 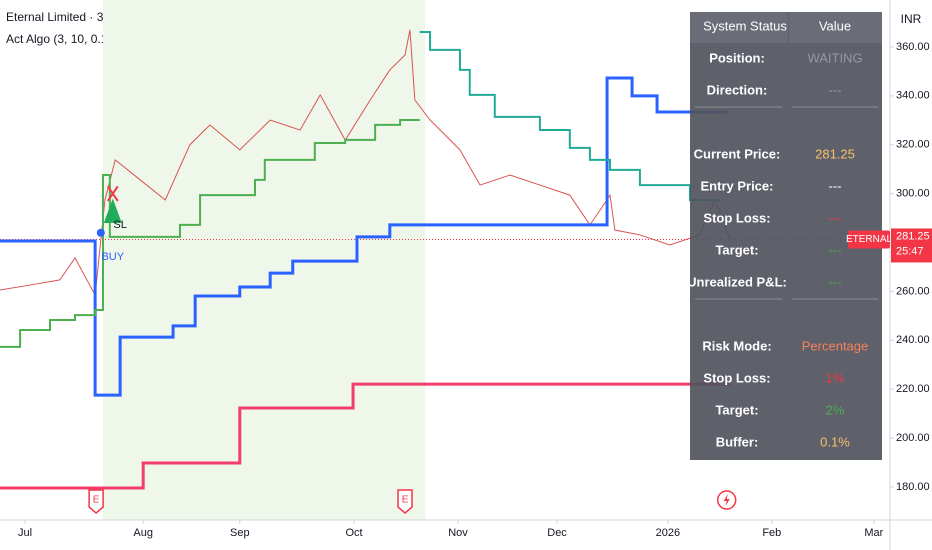 I want to click on status-label: Buffer:, so click(x=737, y=441).